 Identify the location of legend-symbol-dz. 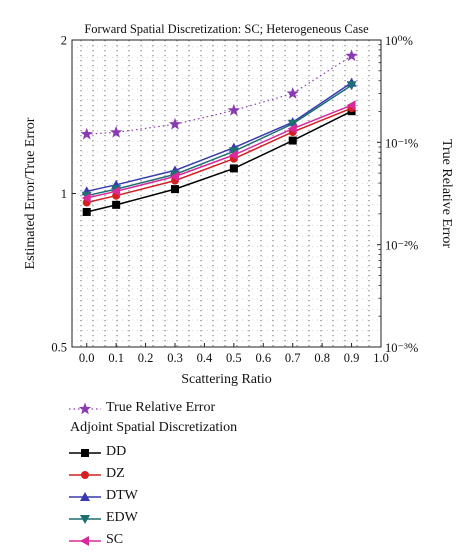
(85, 475).